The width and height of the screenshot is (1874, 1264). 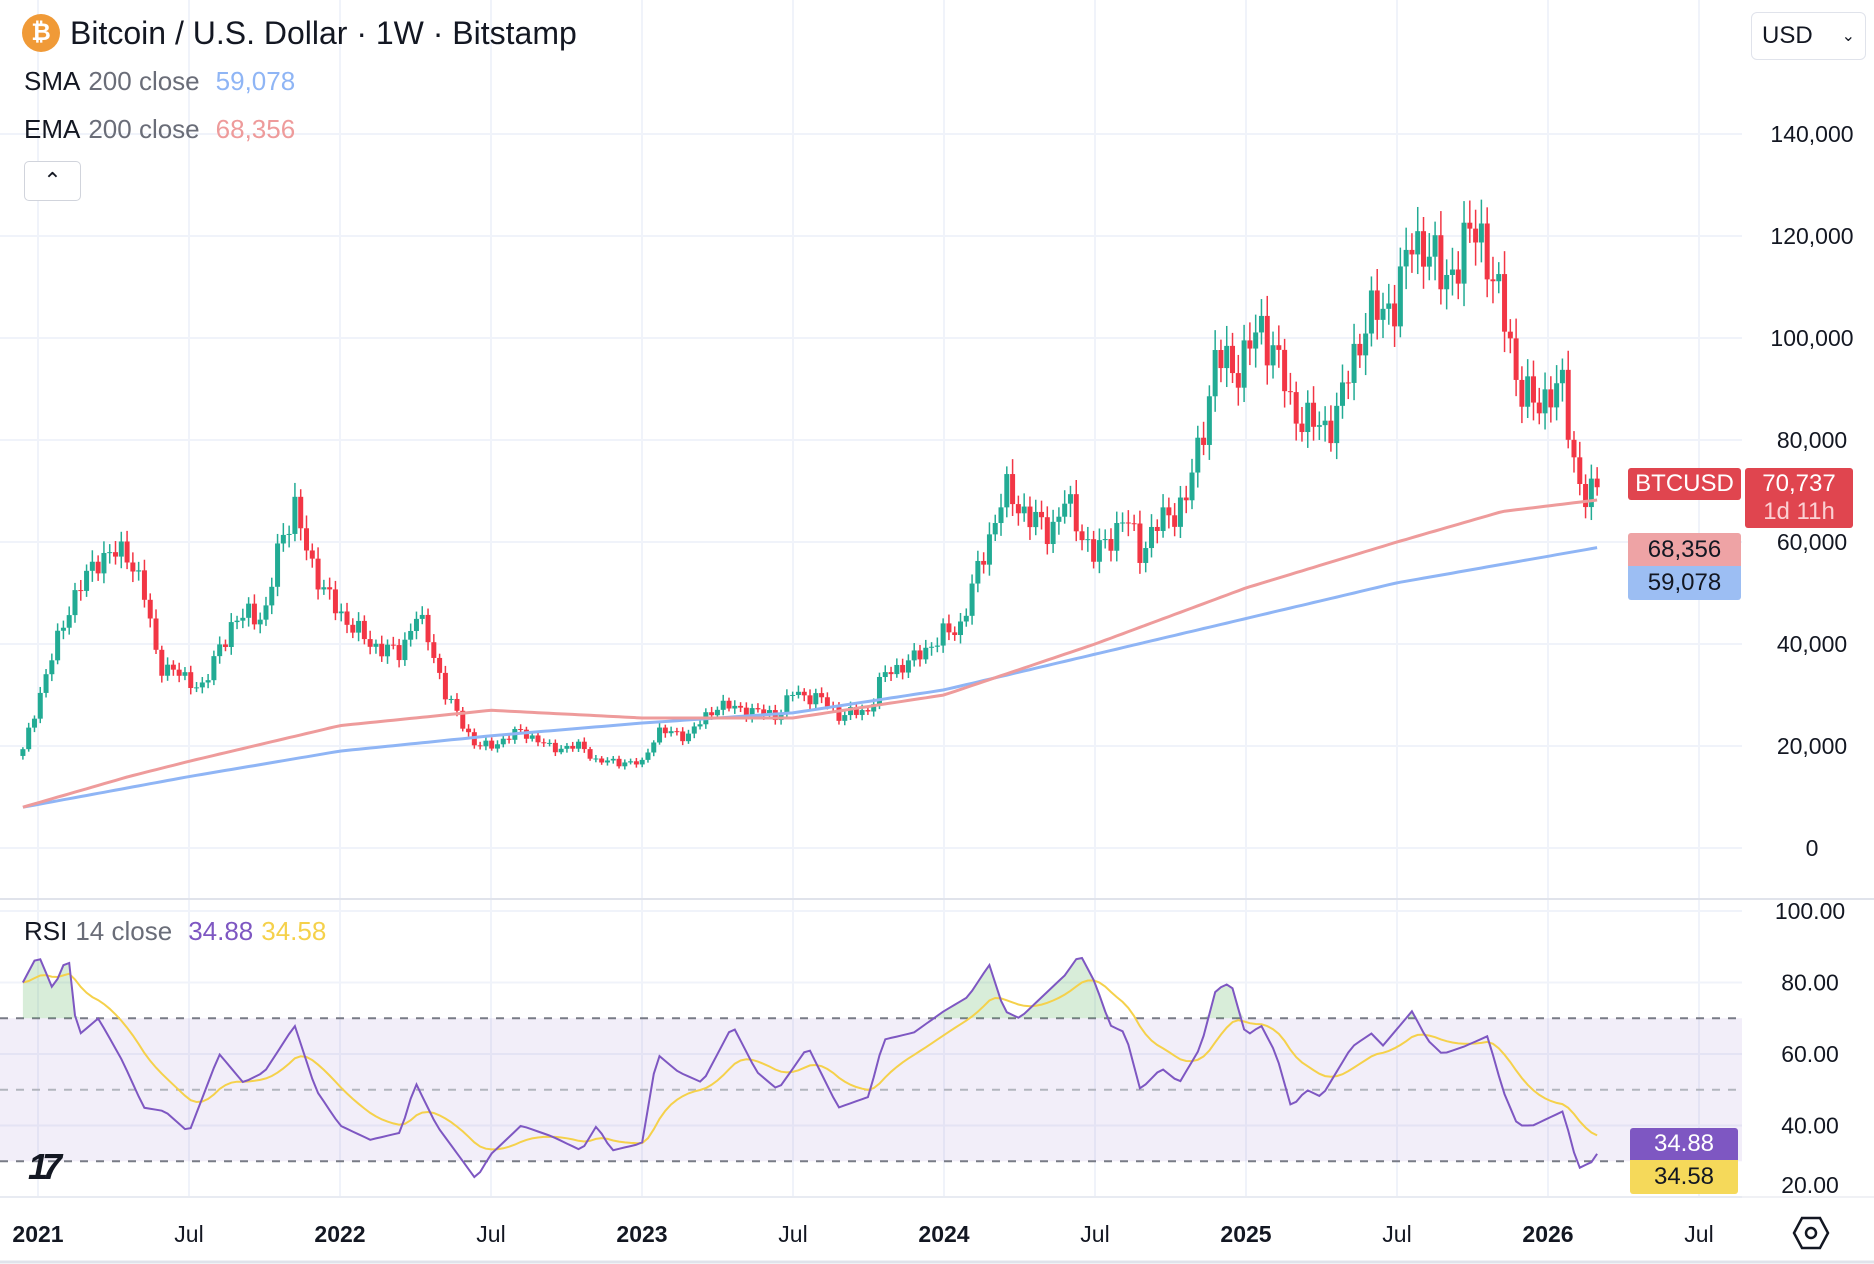 What do you see at coordinates (1812, 848) in the screenshot?
I see `price-axis-label: 0` at bounding box center [1812, 848].